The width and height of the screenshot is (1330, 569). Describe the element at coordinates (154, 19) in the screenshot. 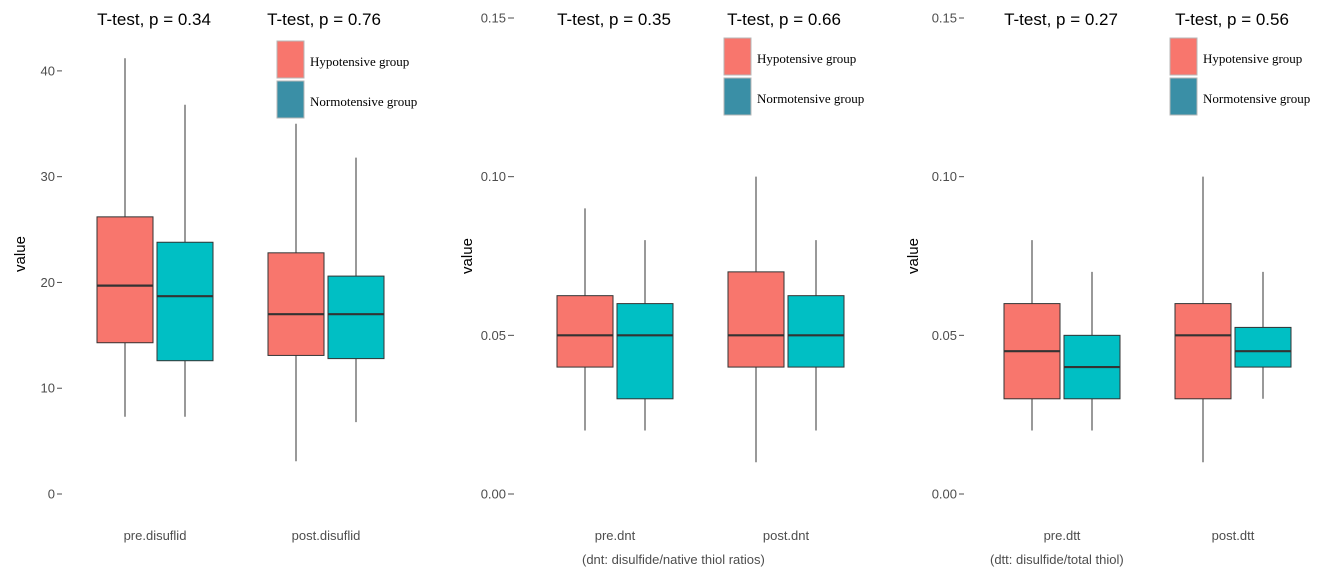

I see `ttest-annotation: T-test, p = 0.34` at that location.